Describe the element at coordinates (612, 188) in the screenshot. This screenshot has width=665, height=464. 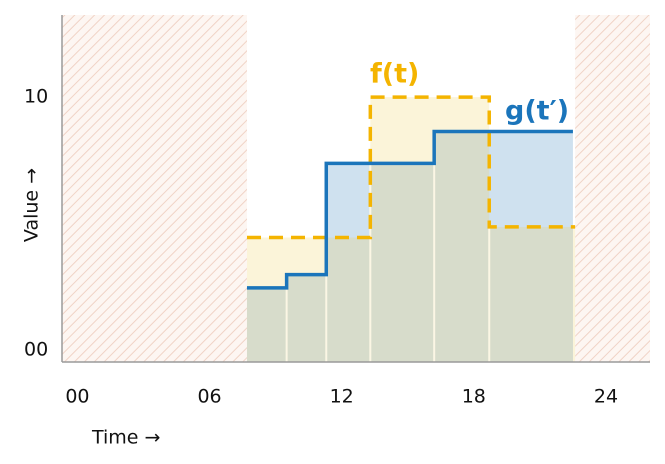
I see `shaded-region` at that location.